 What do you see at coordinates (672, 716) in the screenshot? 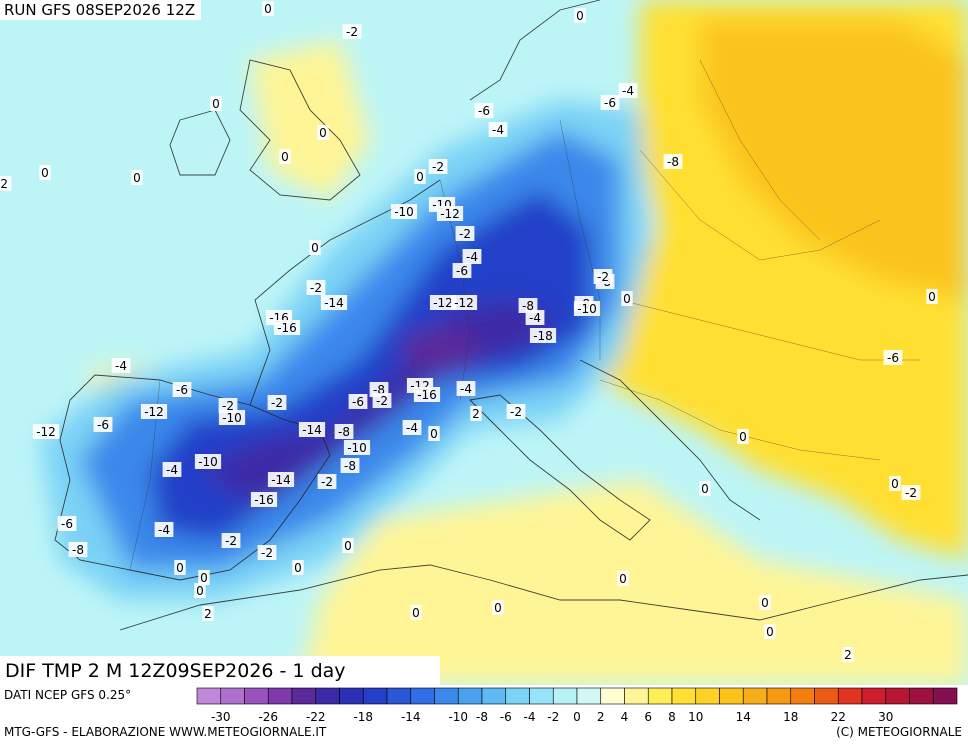
I see `legend-tick-label: 8` at bounding box center [672, 716].